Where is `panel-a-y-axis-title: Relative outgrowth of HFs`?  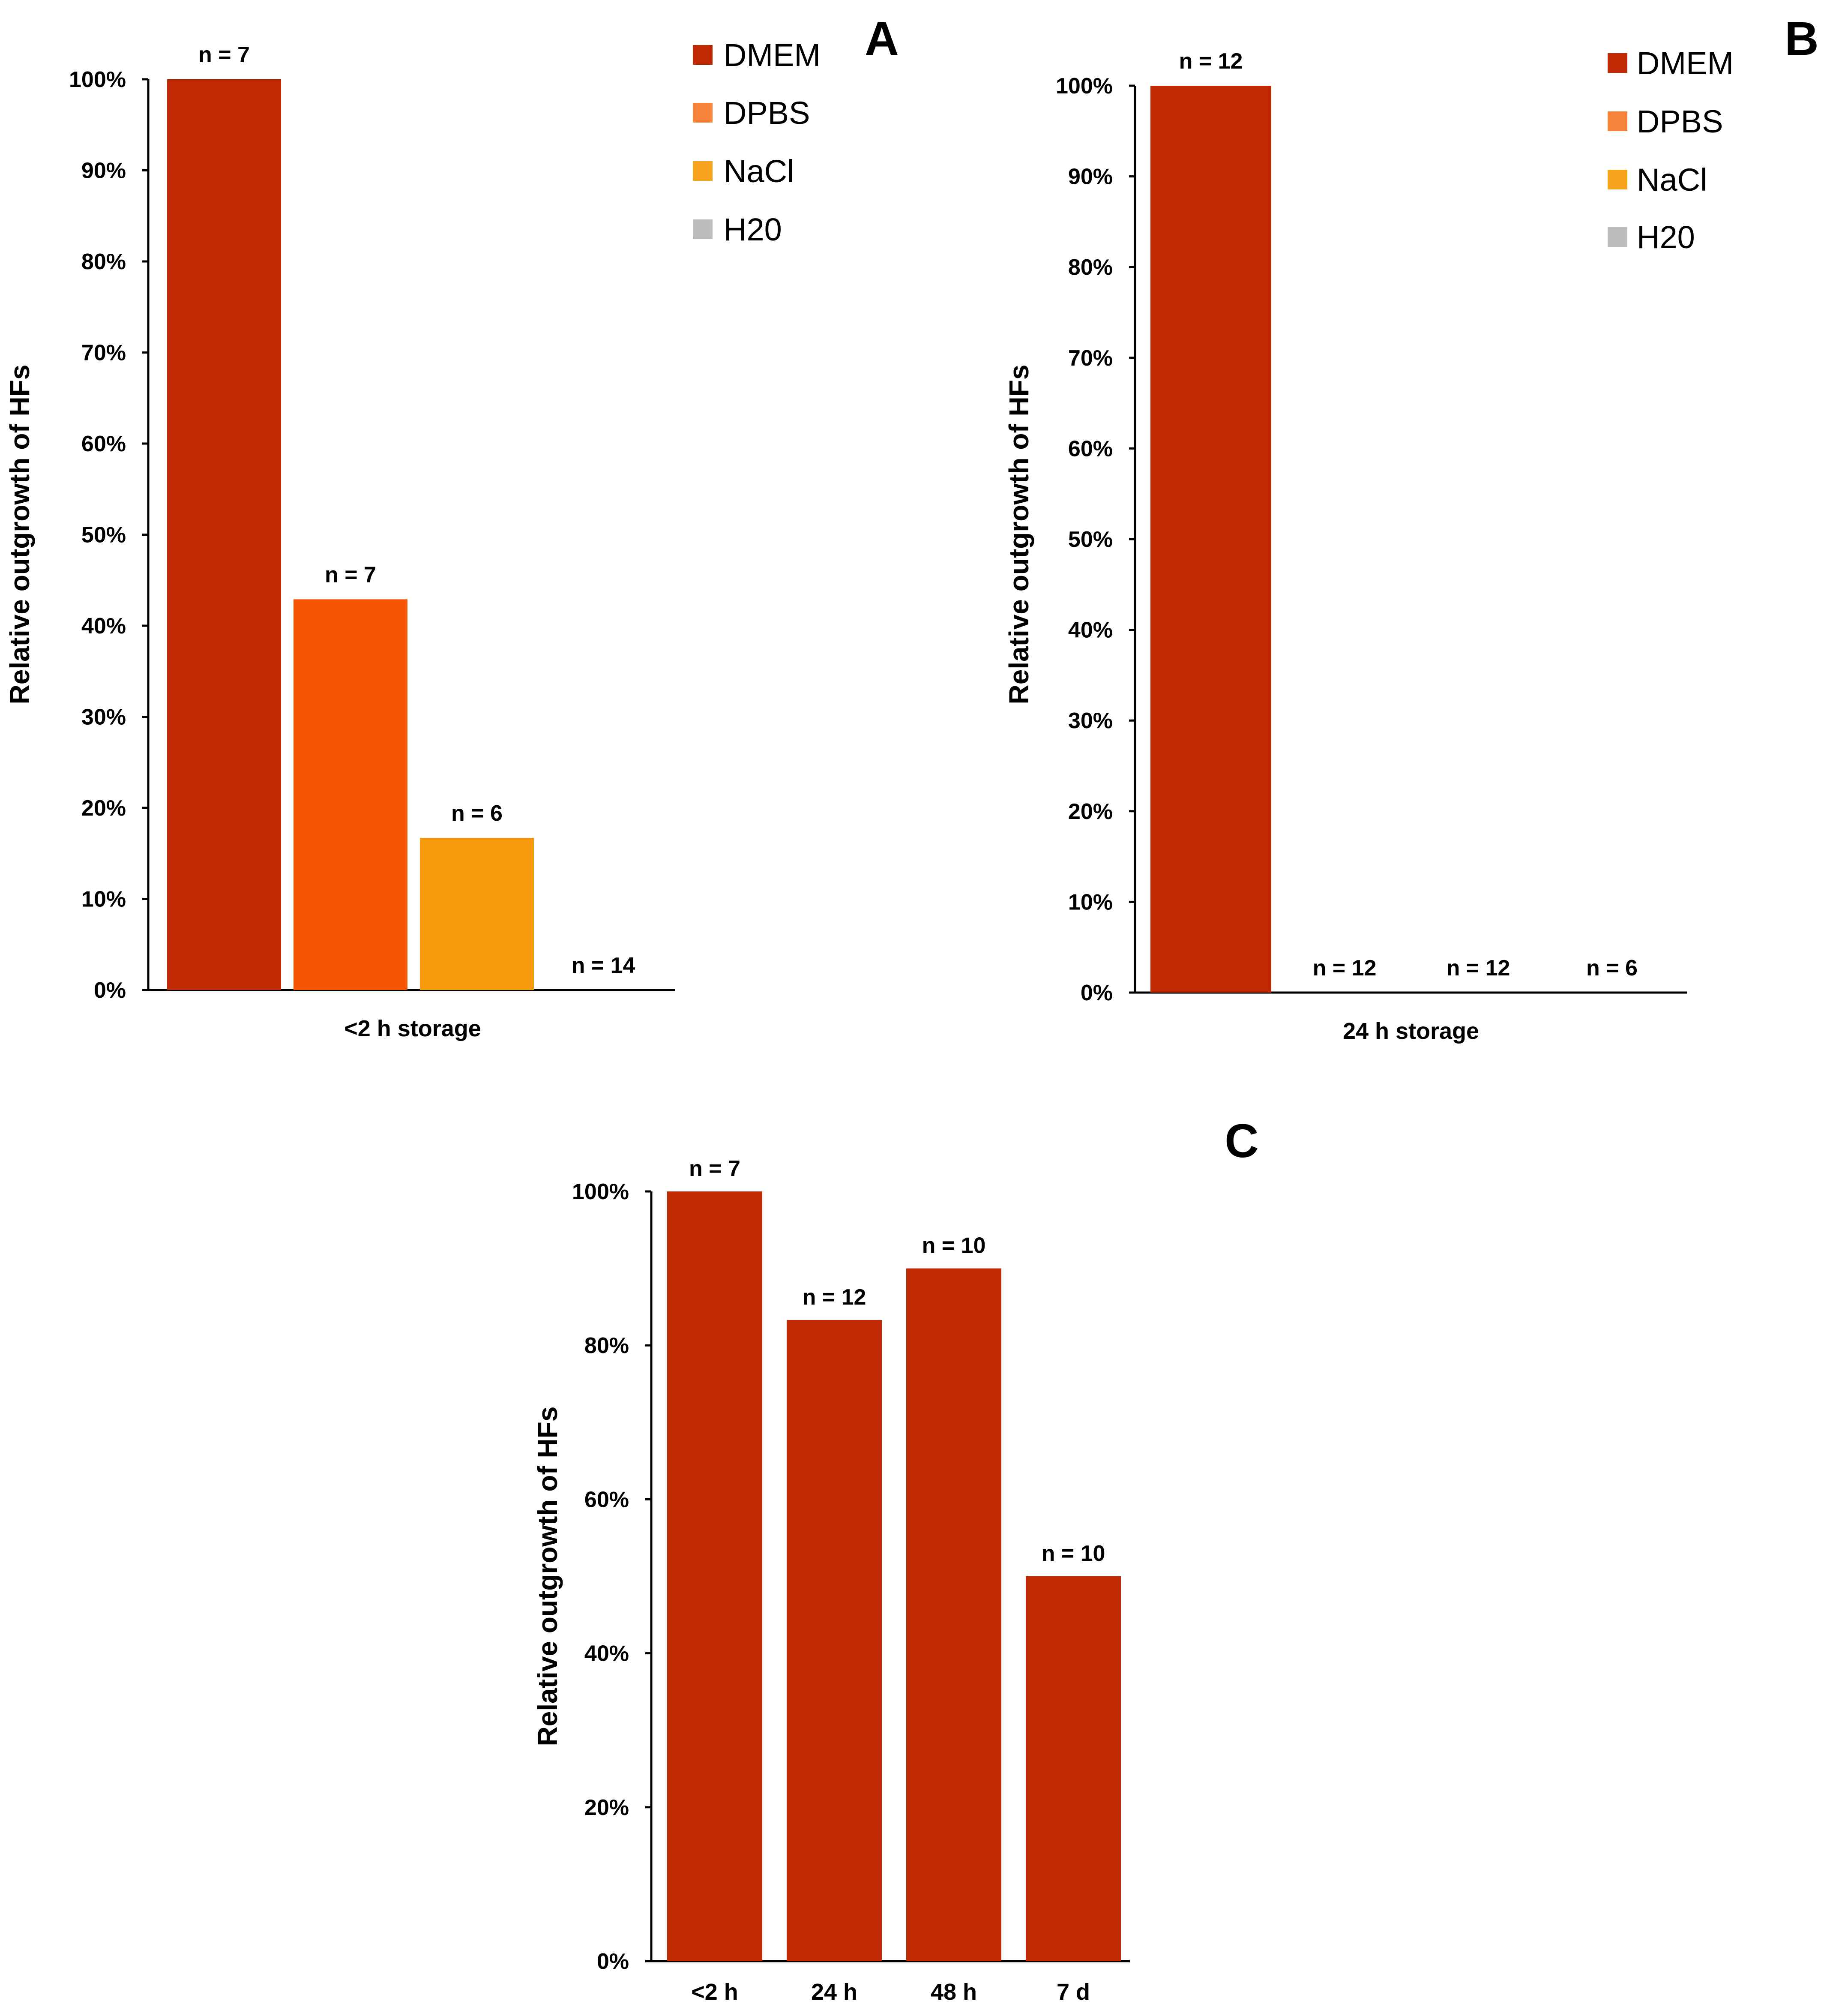 panel-a-y-axis-title: Relative outgrowth of HFs is located at coordinates (19, 535).